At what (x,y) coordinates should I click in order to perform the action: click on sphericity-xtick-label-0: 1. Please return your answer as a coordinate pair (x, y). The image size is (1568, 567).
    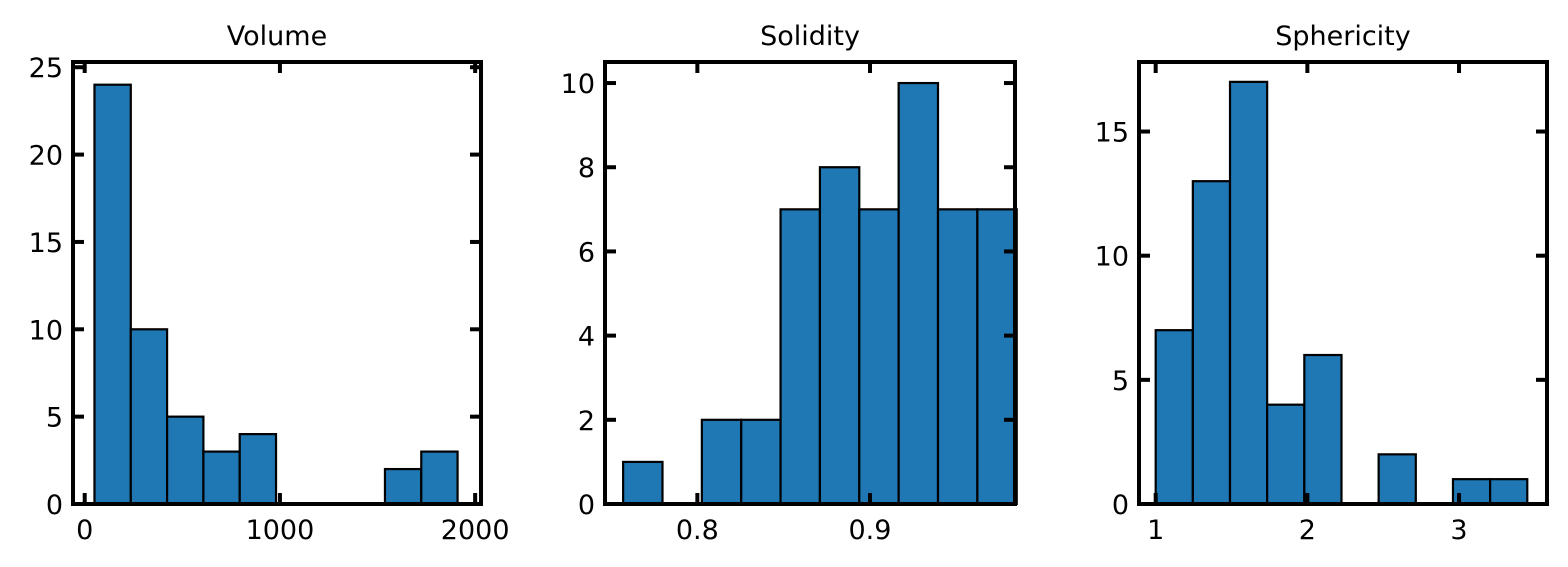
    Looking at the image, I should click on (1155, 530).